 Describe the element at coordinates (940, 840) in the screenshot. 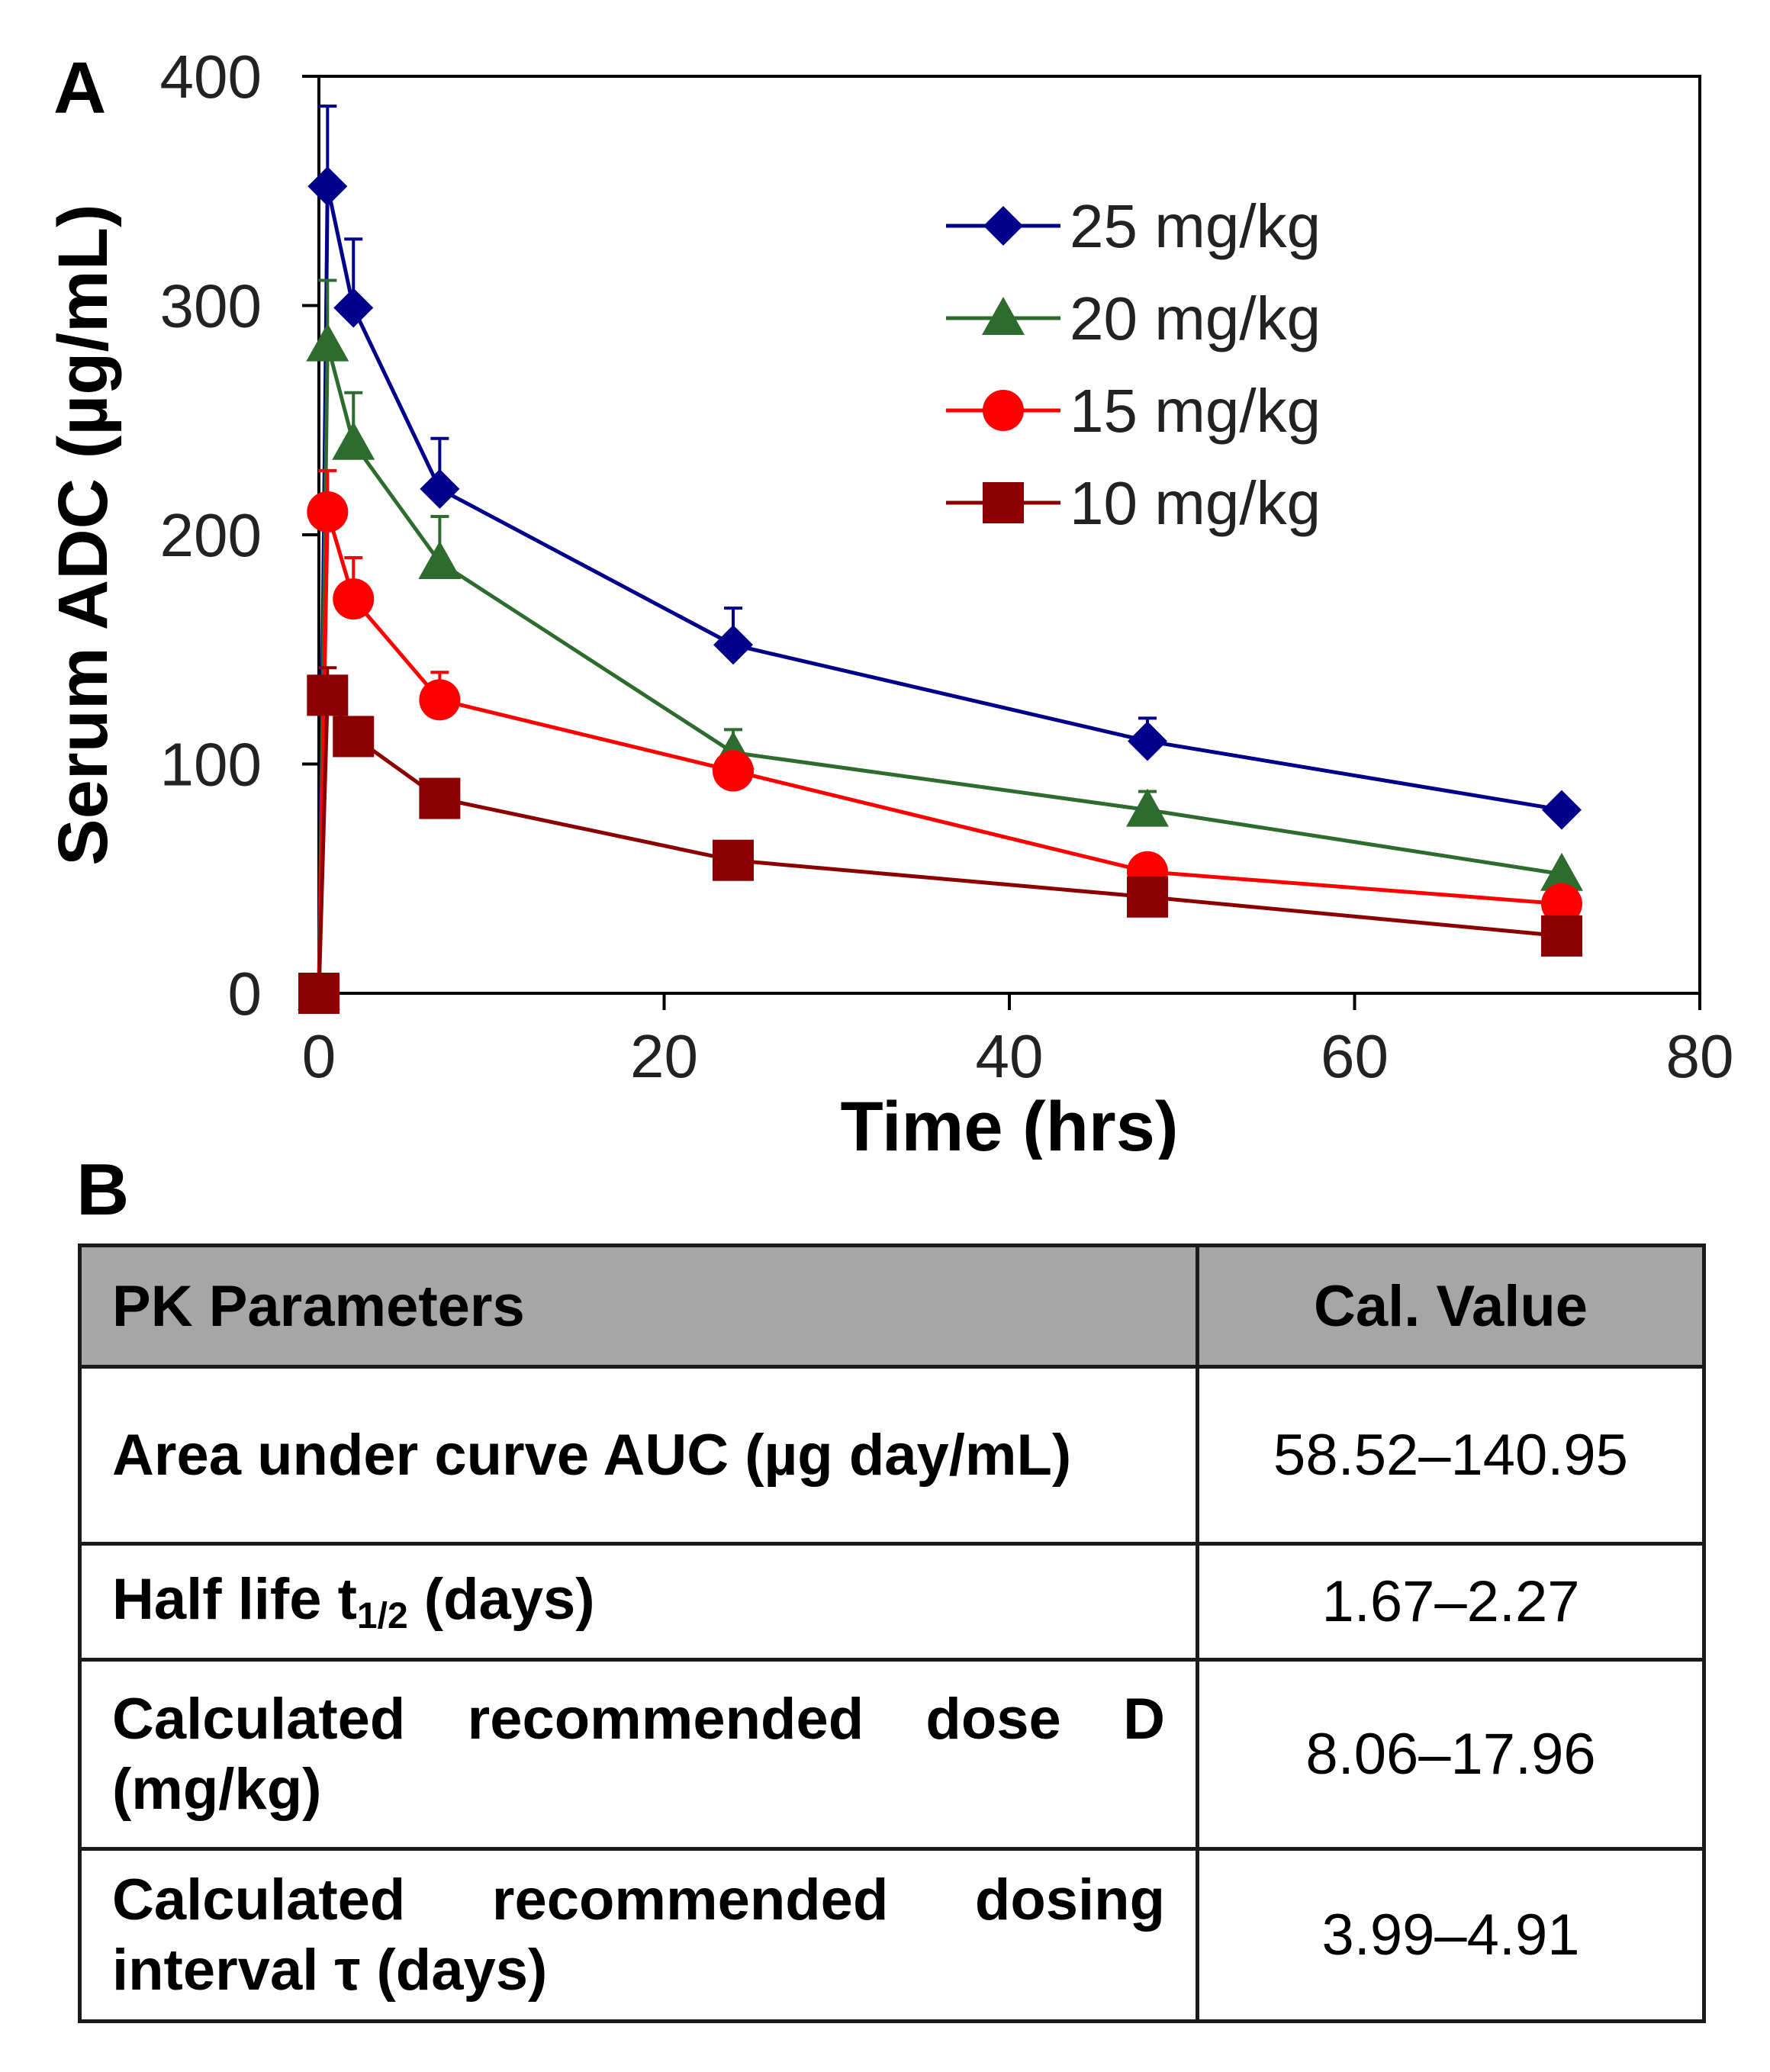

I see `series-square` at that location.